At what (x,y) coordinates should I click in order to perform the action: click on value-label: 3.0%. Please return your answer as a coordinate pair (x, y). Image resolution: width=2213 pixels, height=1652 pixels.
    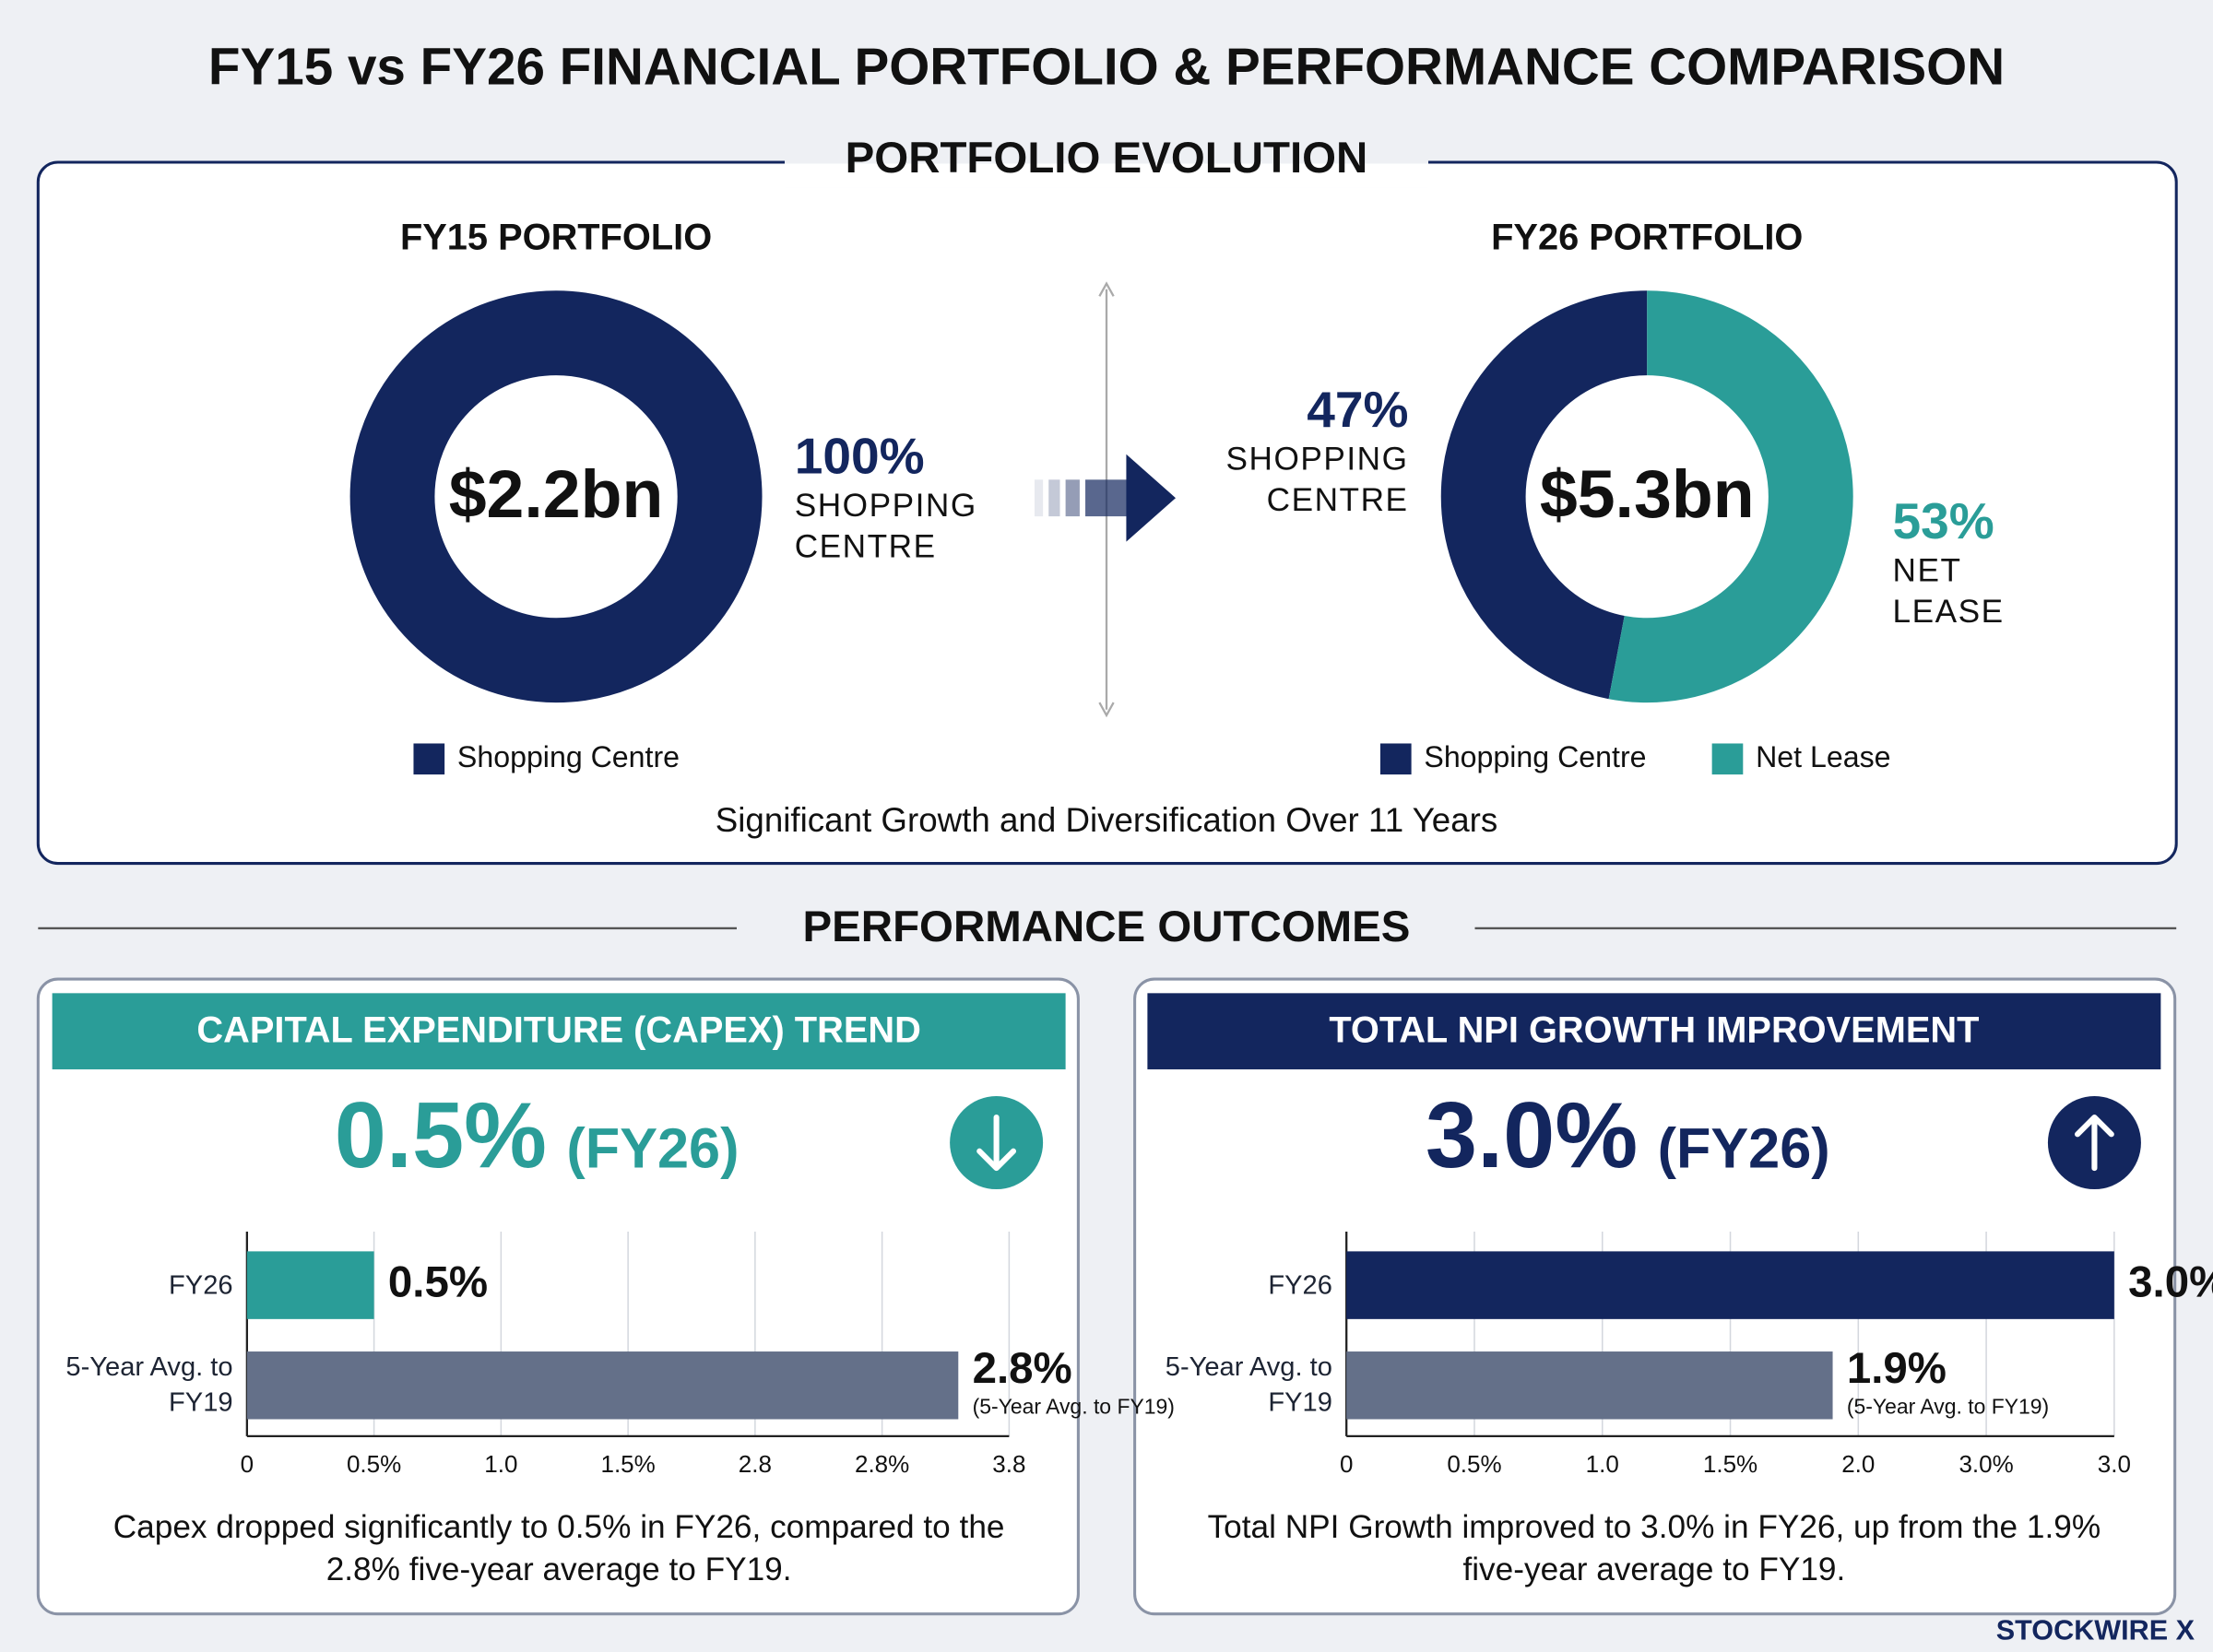
    Looking at the image, I should click on (2170, 1282).